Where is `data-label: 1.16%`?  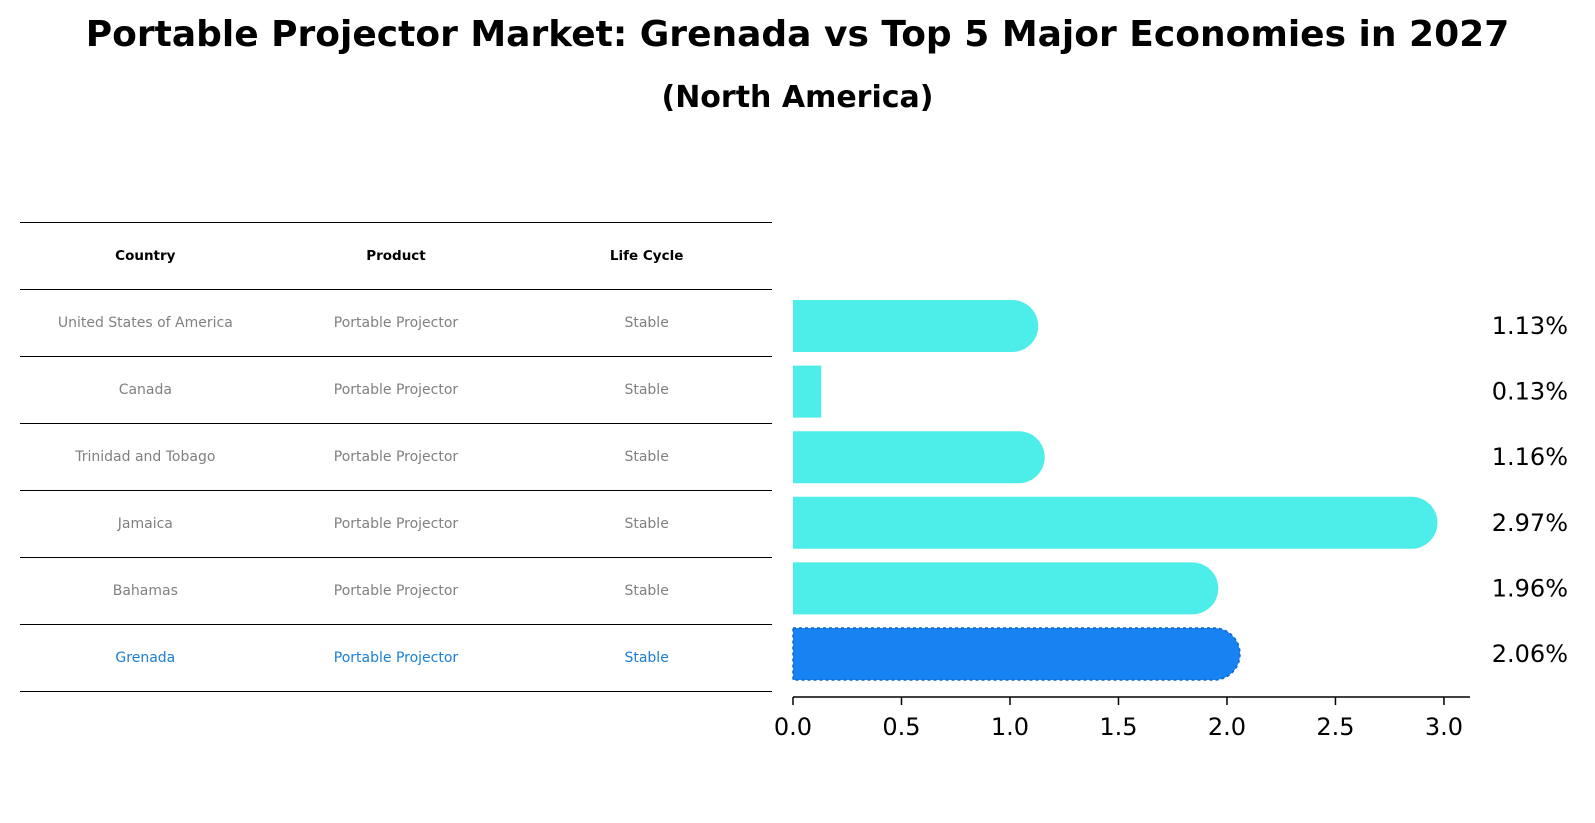 data-label: 1.16% is located at coordinates (1530, 457).